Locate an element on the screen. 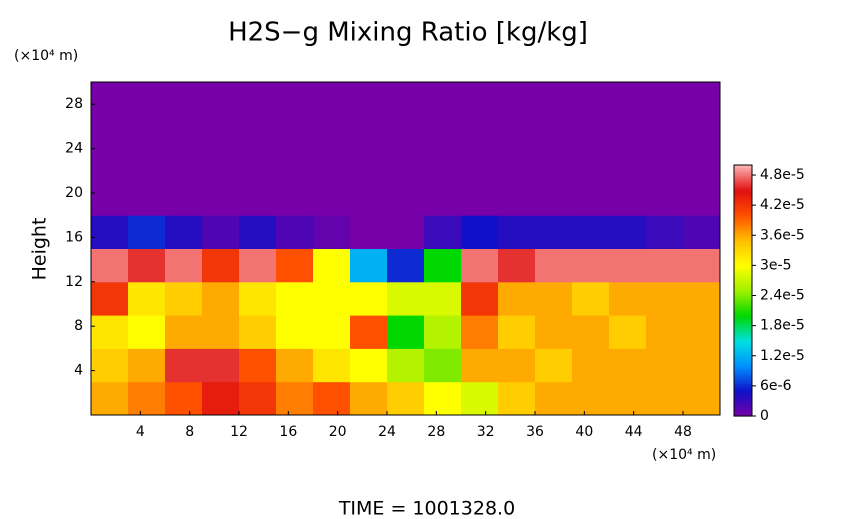 The height and width of the screenshot is (519, 854). colorbar-tick-label: 2.4e-5 is located at coordinates (782, 296).